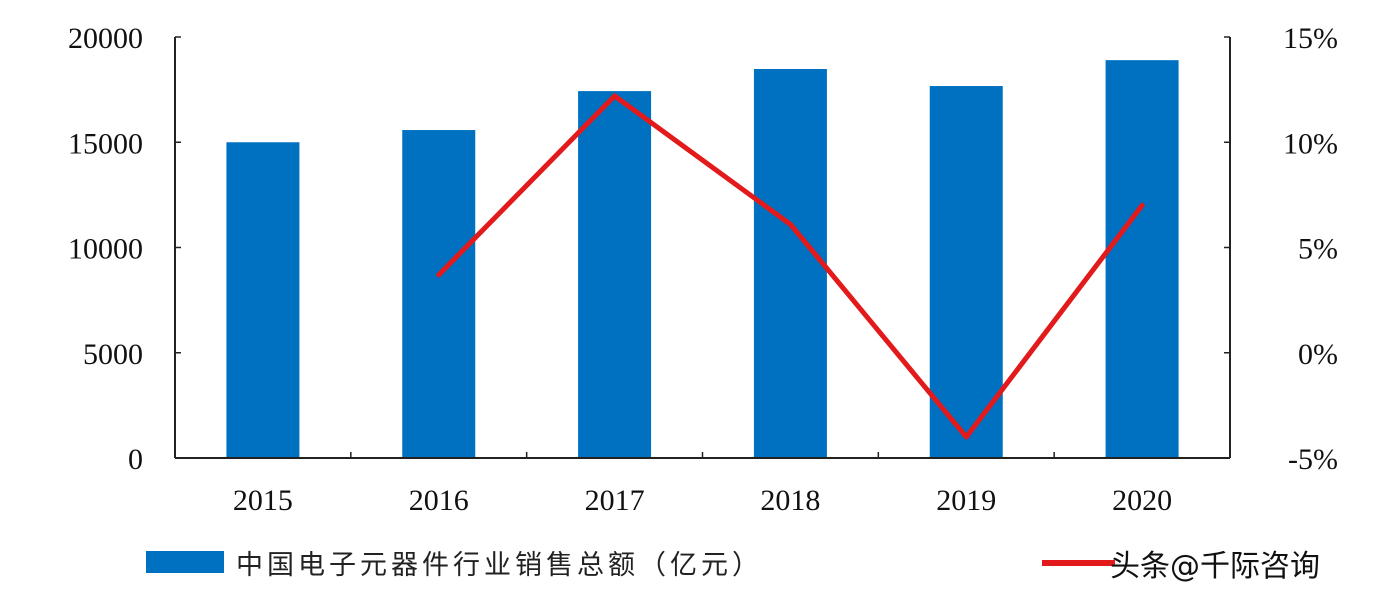 The height and width of the screenshot is (600, 1380). I want to click on bar-2018, so click(790, 263).